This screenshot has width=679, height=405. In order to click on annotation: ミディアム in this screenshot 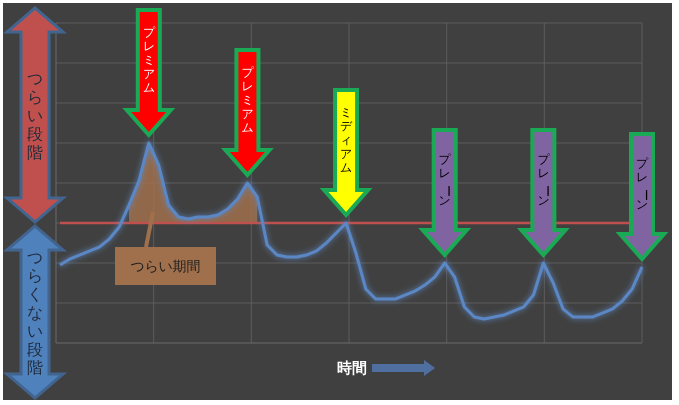, I will do `click(347, 140)`.